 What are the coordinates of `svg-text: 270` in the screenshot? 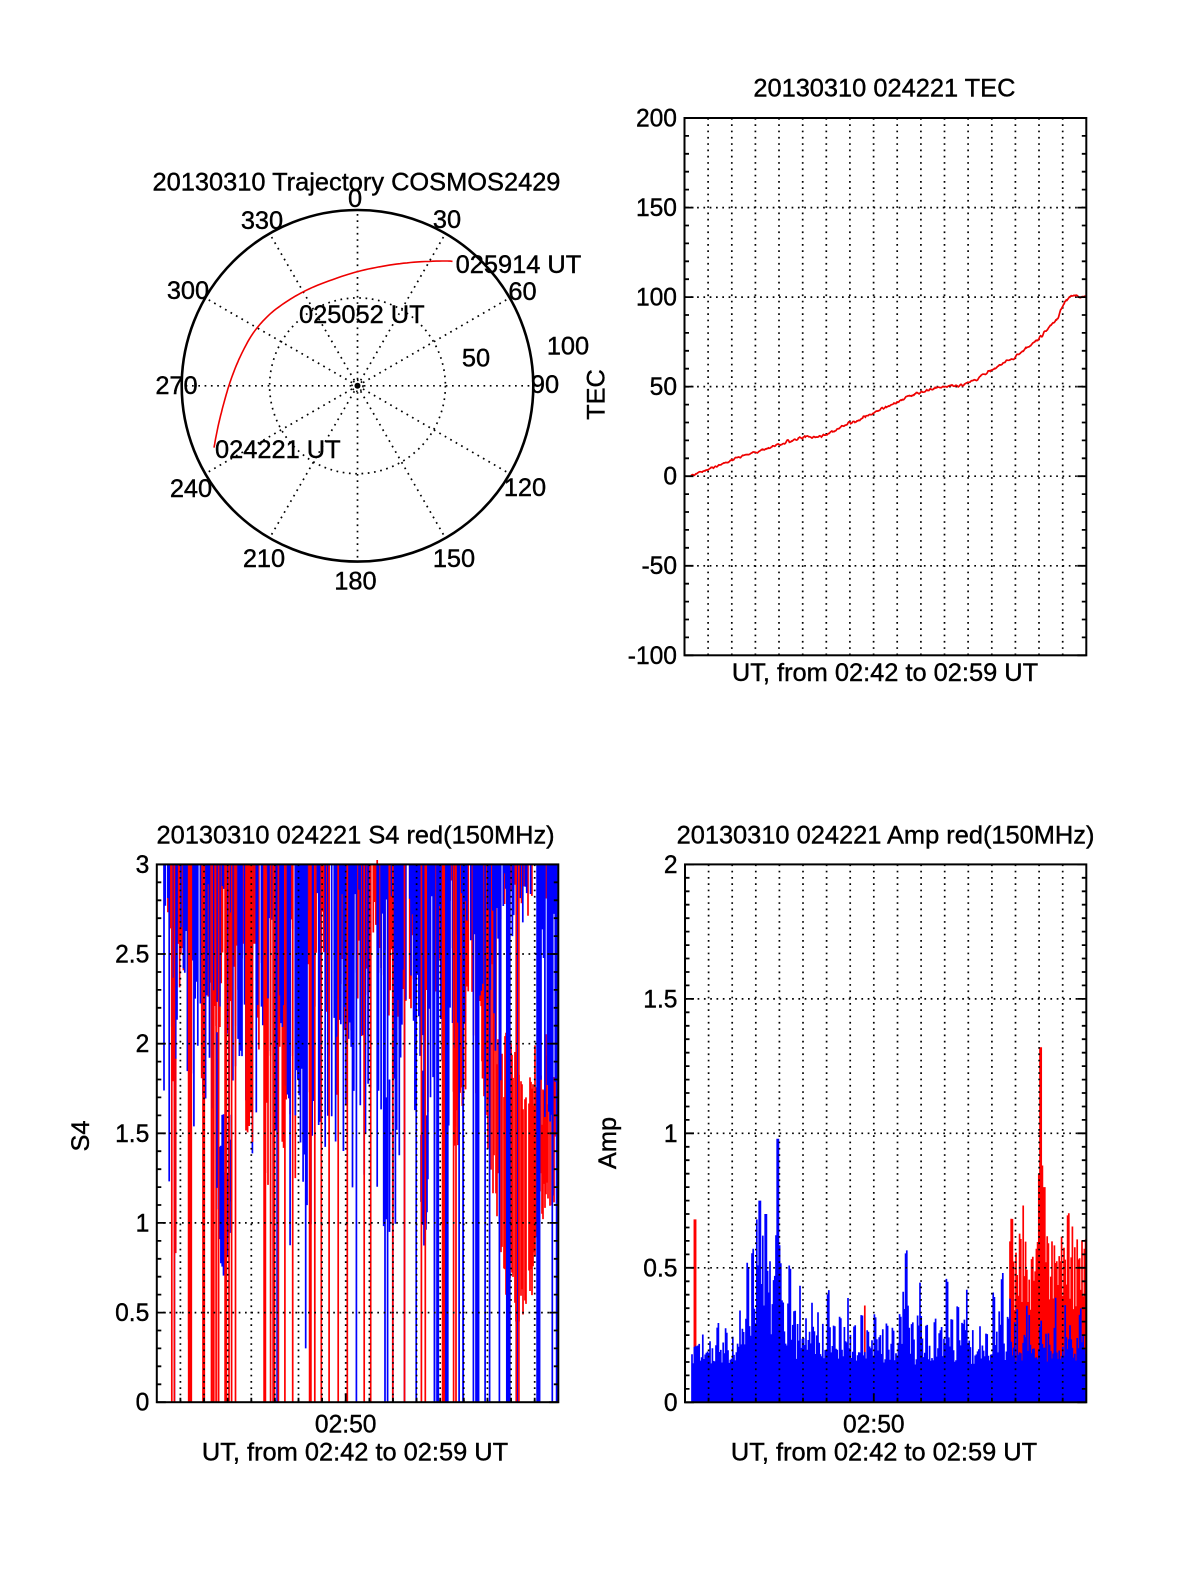 It's located at (176, 386).